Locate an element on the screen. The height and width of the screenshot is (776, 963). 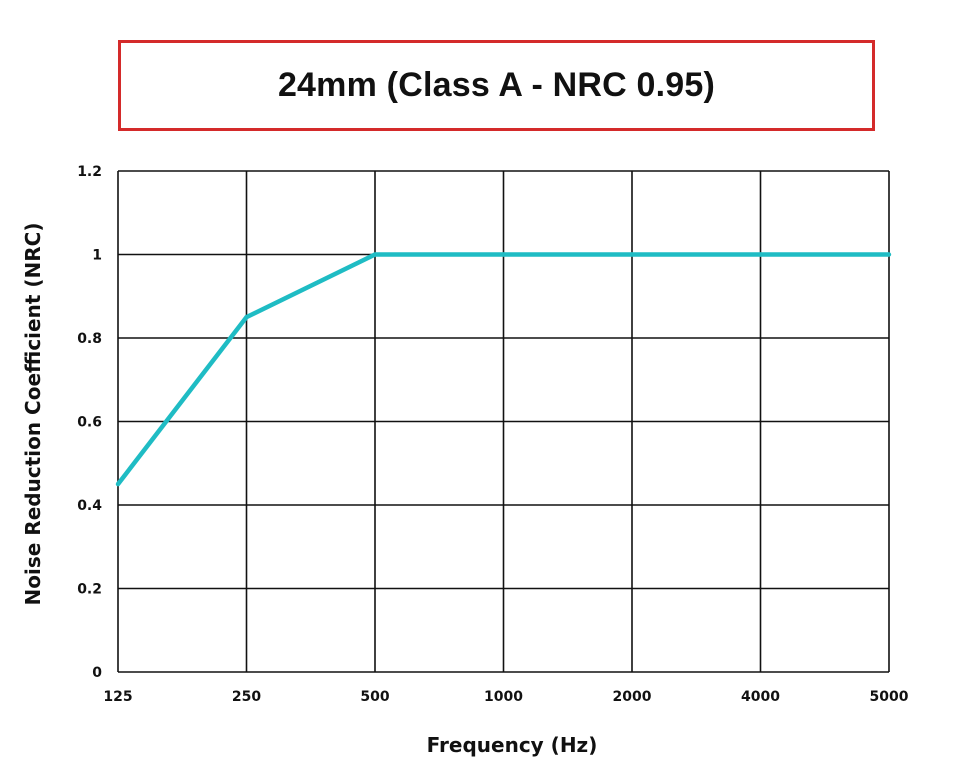
x-tick-label: 125 is located at coordinates (117, 697).